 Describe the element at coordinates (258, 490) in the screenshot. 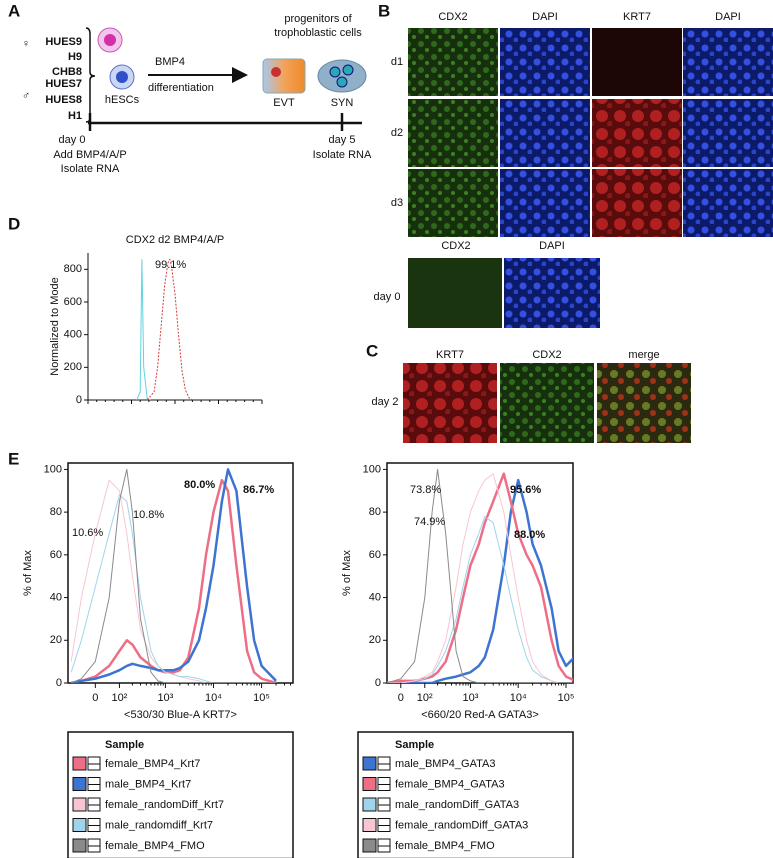

I see `annotation: 86.7%` at that location.